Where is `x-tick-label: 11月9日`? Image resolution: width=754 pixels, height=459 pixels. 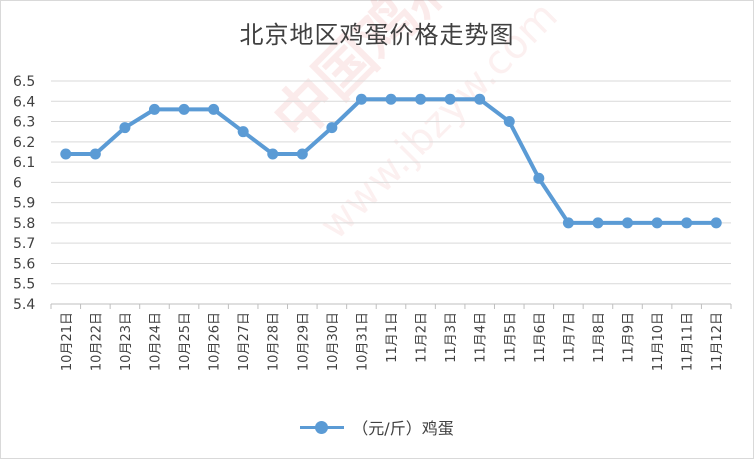
x-tick-label: 11月9日 is located at coordinates (629, 337).